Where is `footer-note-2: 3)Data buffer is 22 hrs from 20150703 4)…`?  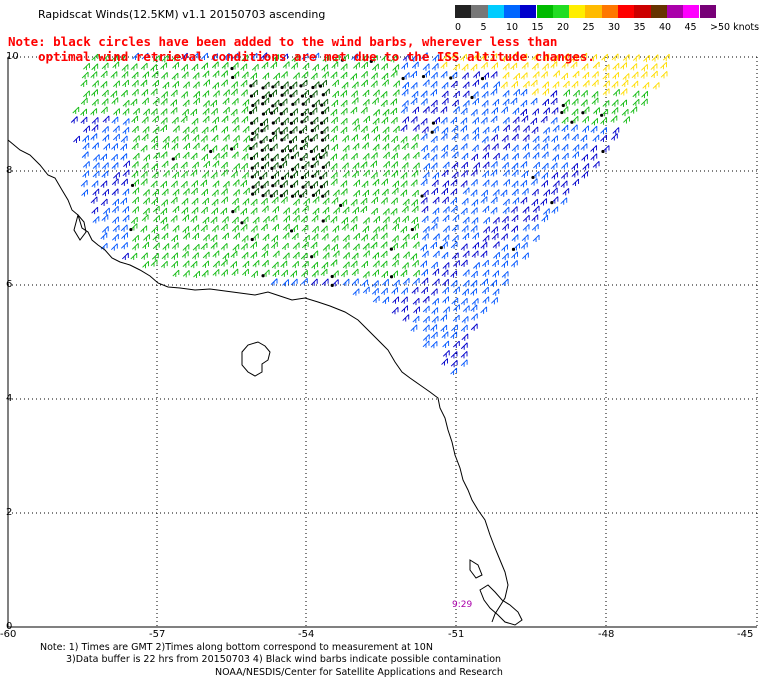
footer-note-2: 3)Data buffer is 22 hrs from 20150703 4)… is located at coordinates (284, 659).